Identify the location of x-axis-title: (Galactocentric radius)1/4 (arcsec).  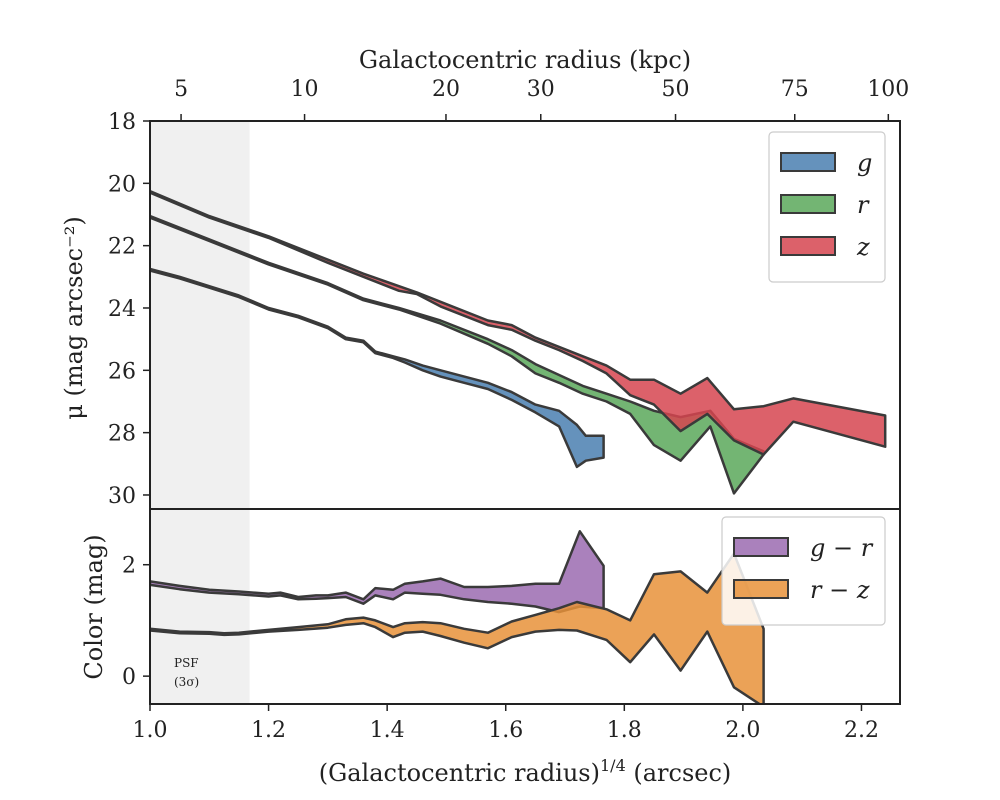
(525, 771).